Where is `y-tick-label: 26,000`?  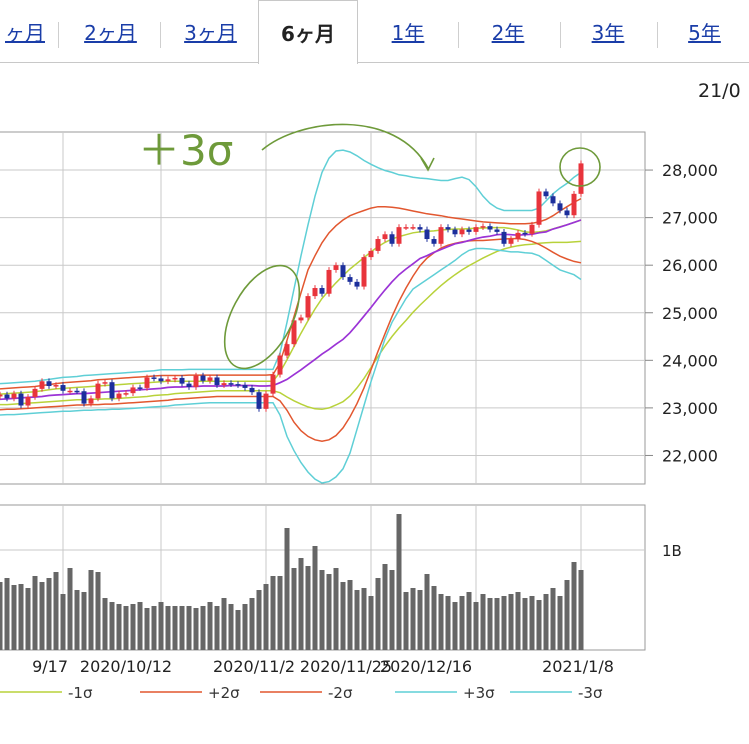 y-tick-label: 26,000 is located at coordinates (690, 265).